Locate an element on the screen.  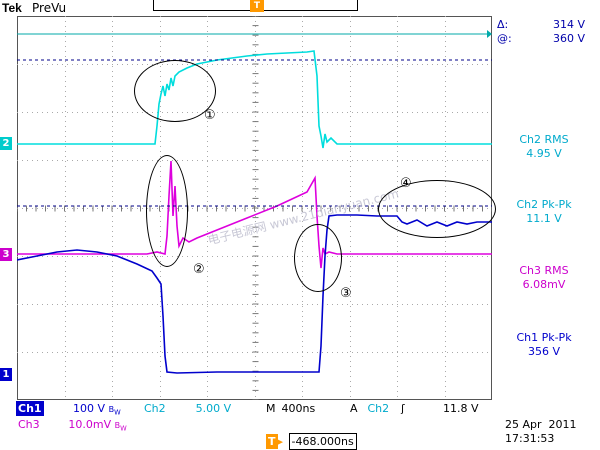
measurement-label: Ch2 RMS is located at coordinates (544, 139).